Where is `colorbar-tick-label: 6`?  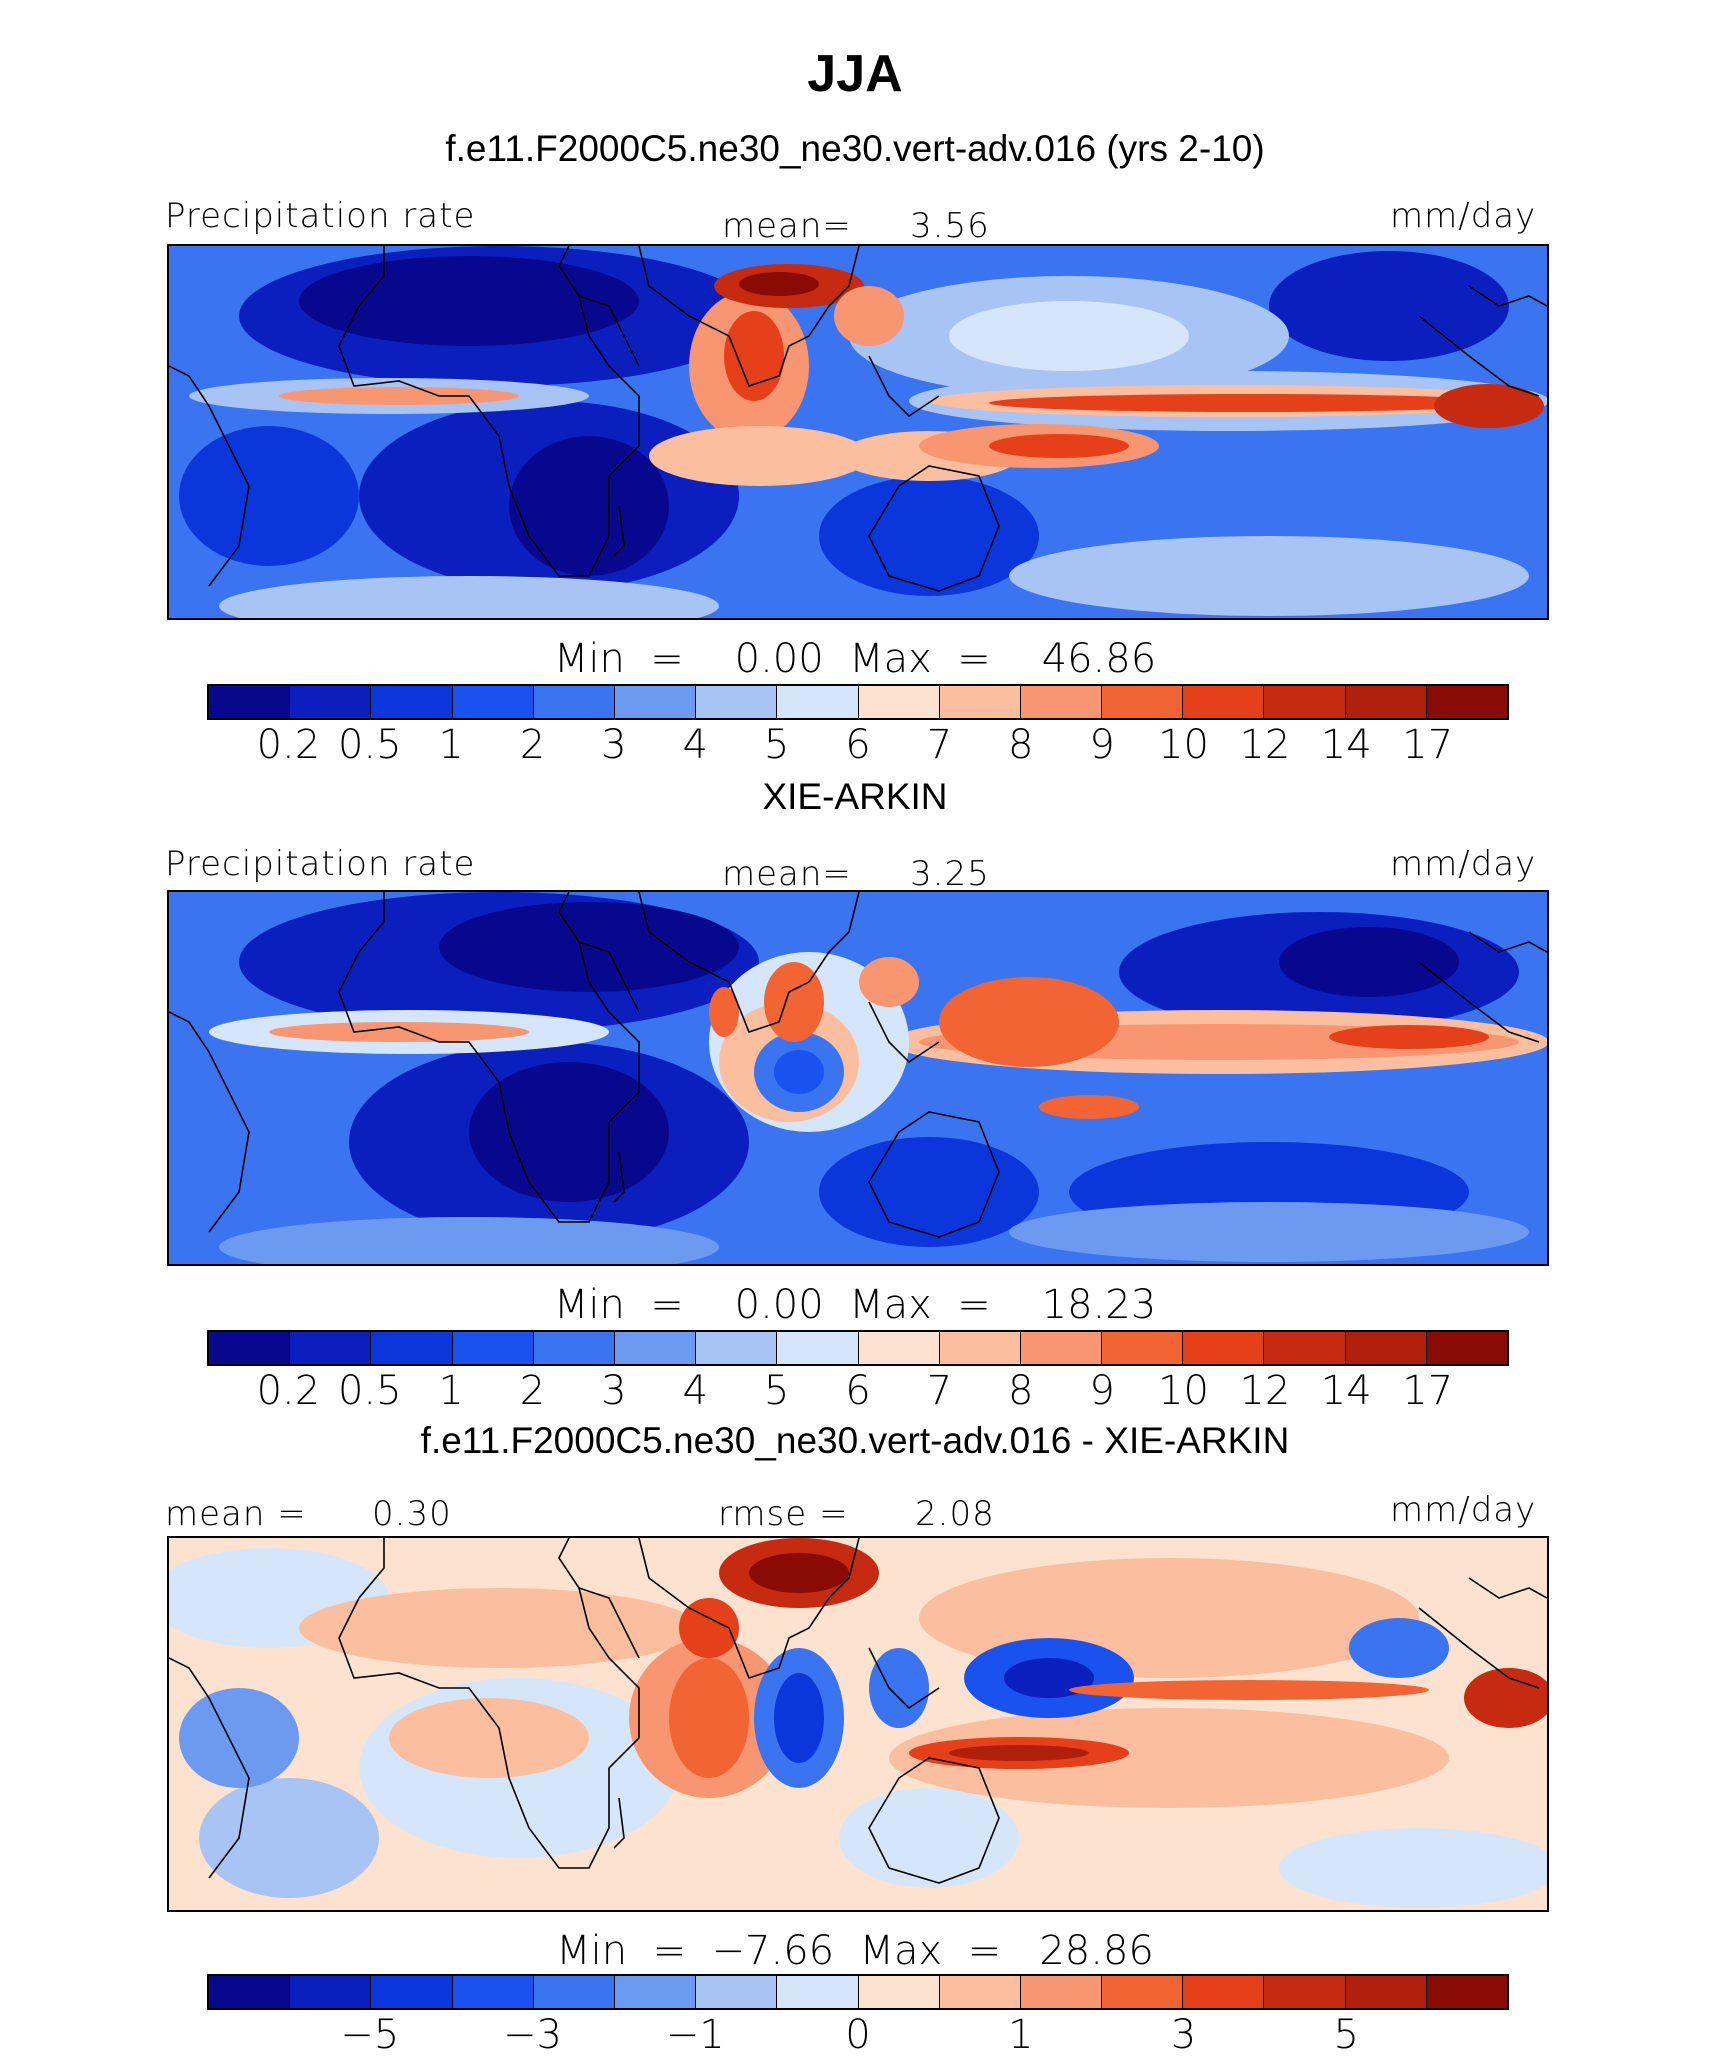 colorbar-tick-label: 6 is located at coordinates (858, 1391).